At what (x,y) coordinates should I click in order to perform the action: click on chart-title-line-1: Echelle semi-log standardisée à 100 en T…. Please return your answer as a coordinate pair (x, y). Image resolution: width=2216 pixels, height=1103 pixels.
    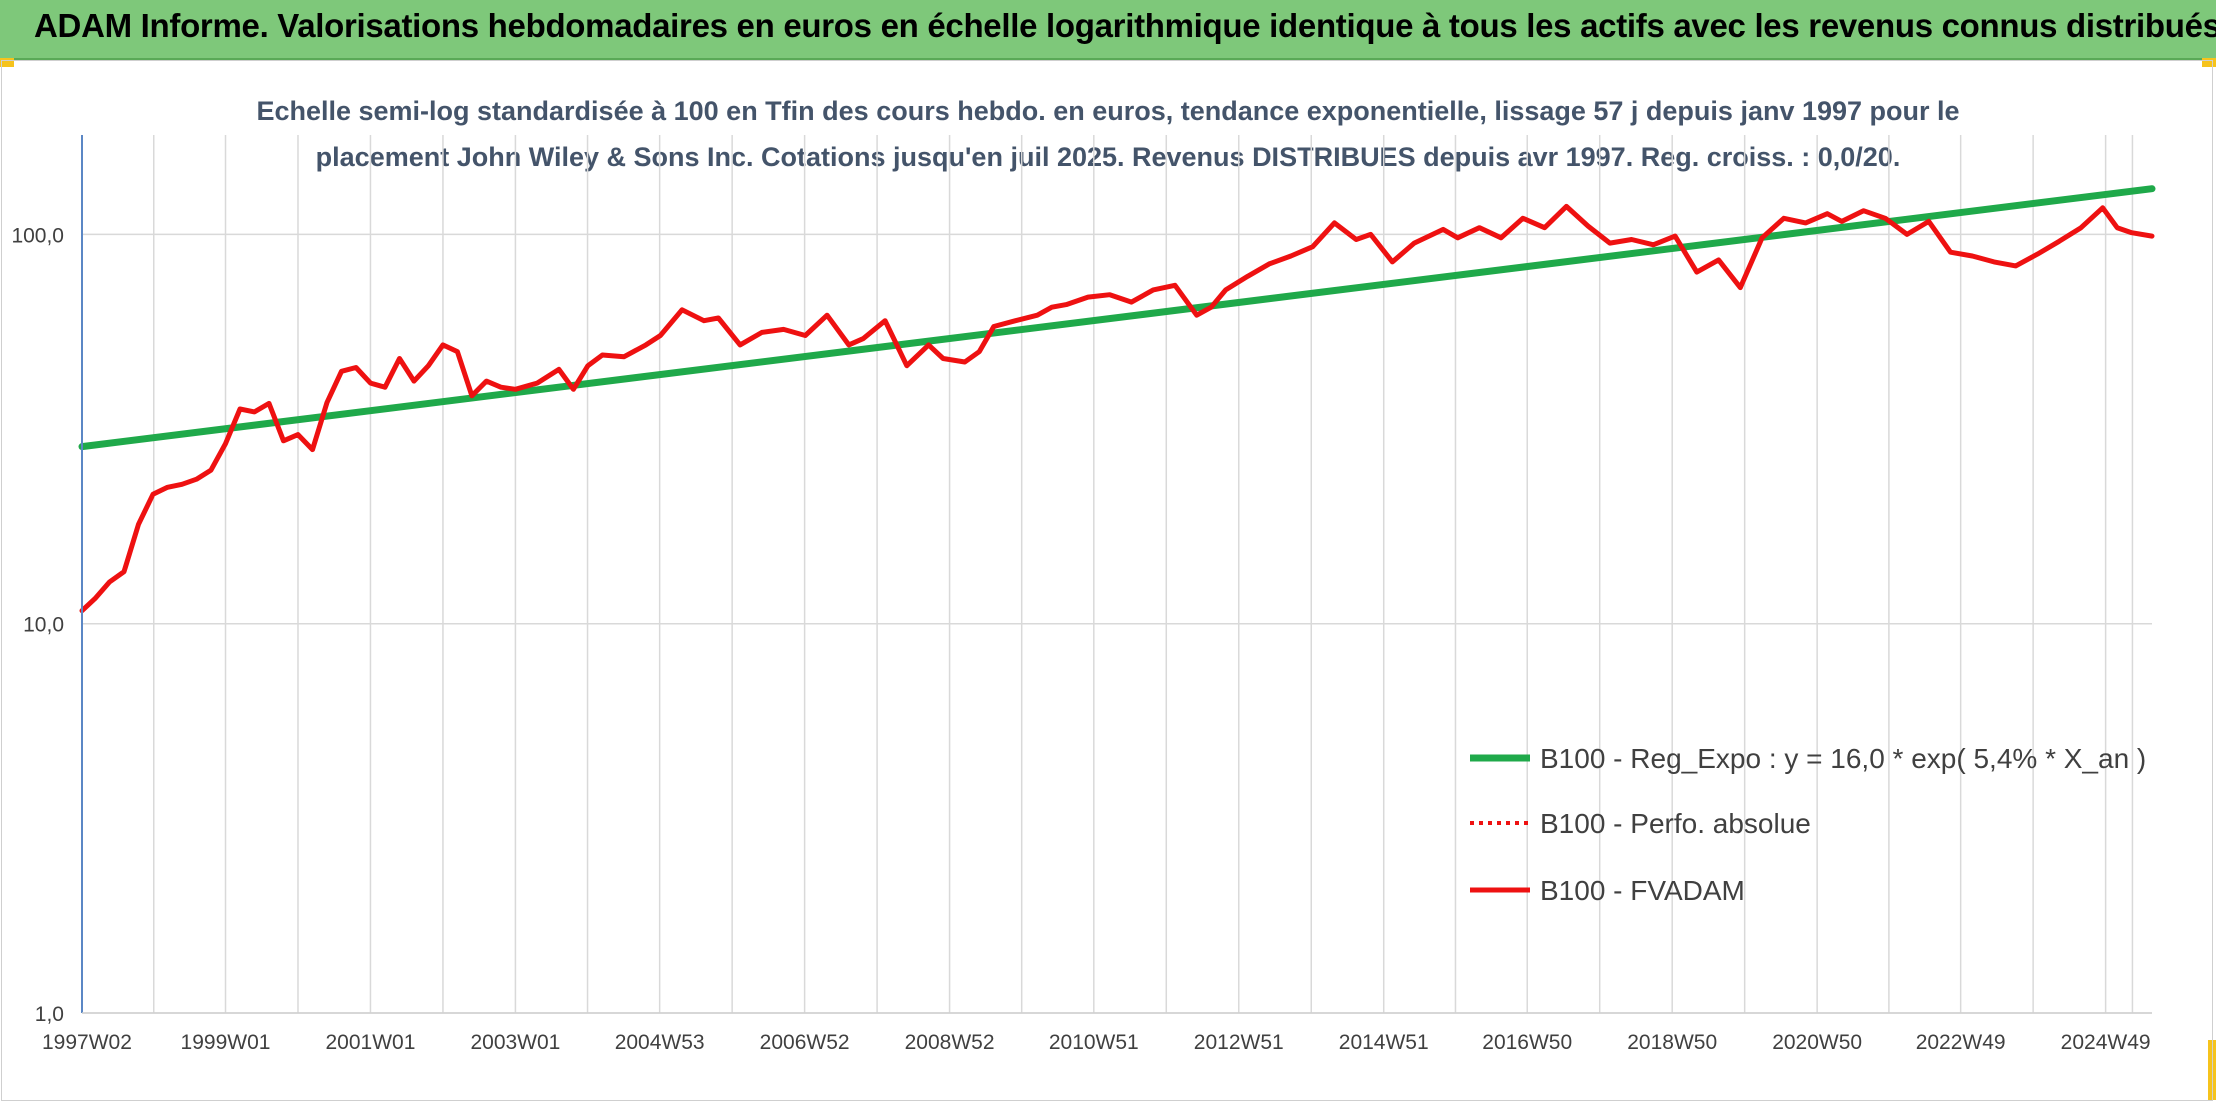
    Looking at the image, I should click on (1108, 111).